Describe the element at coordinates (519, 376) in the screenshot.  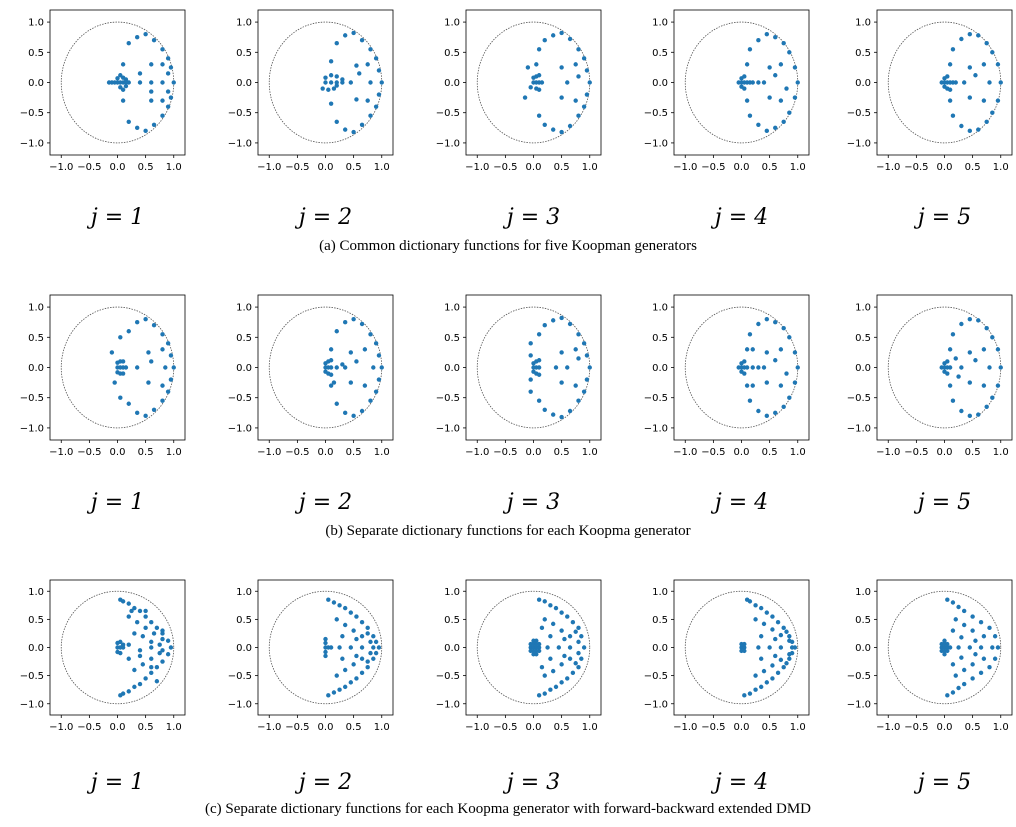
I see `subplot-b-j3: −1.0 −0.5 0.0 0.5 1.0 1.0 0.5 0.0 −0.5 −1.0` at that location.